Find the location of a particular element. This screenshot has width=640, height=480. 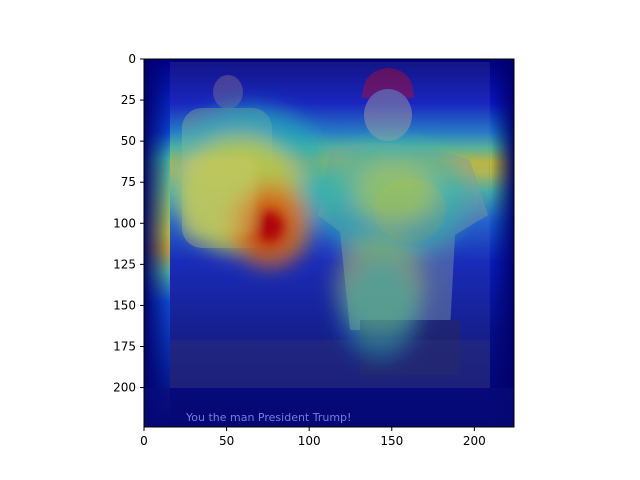

y-tick-label: 75 is located at coordinates (128, 182).